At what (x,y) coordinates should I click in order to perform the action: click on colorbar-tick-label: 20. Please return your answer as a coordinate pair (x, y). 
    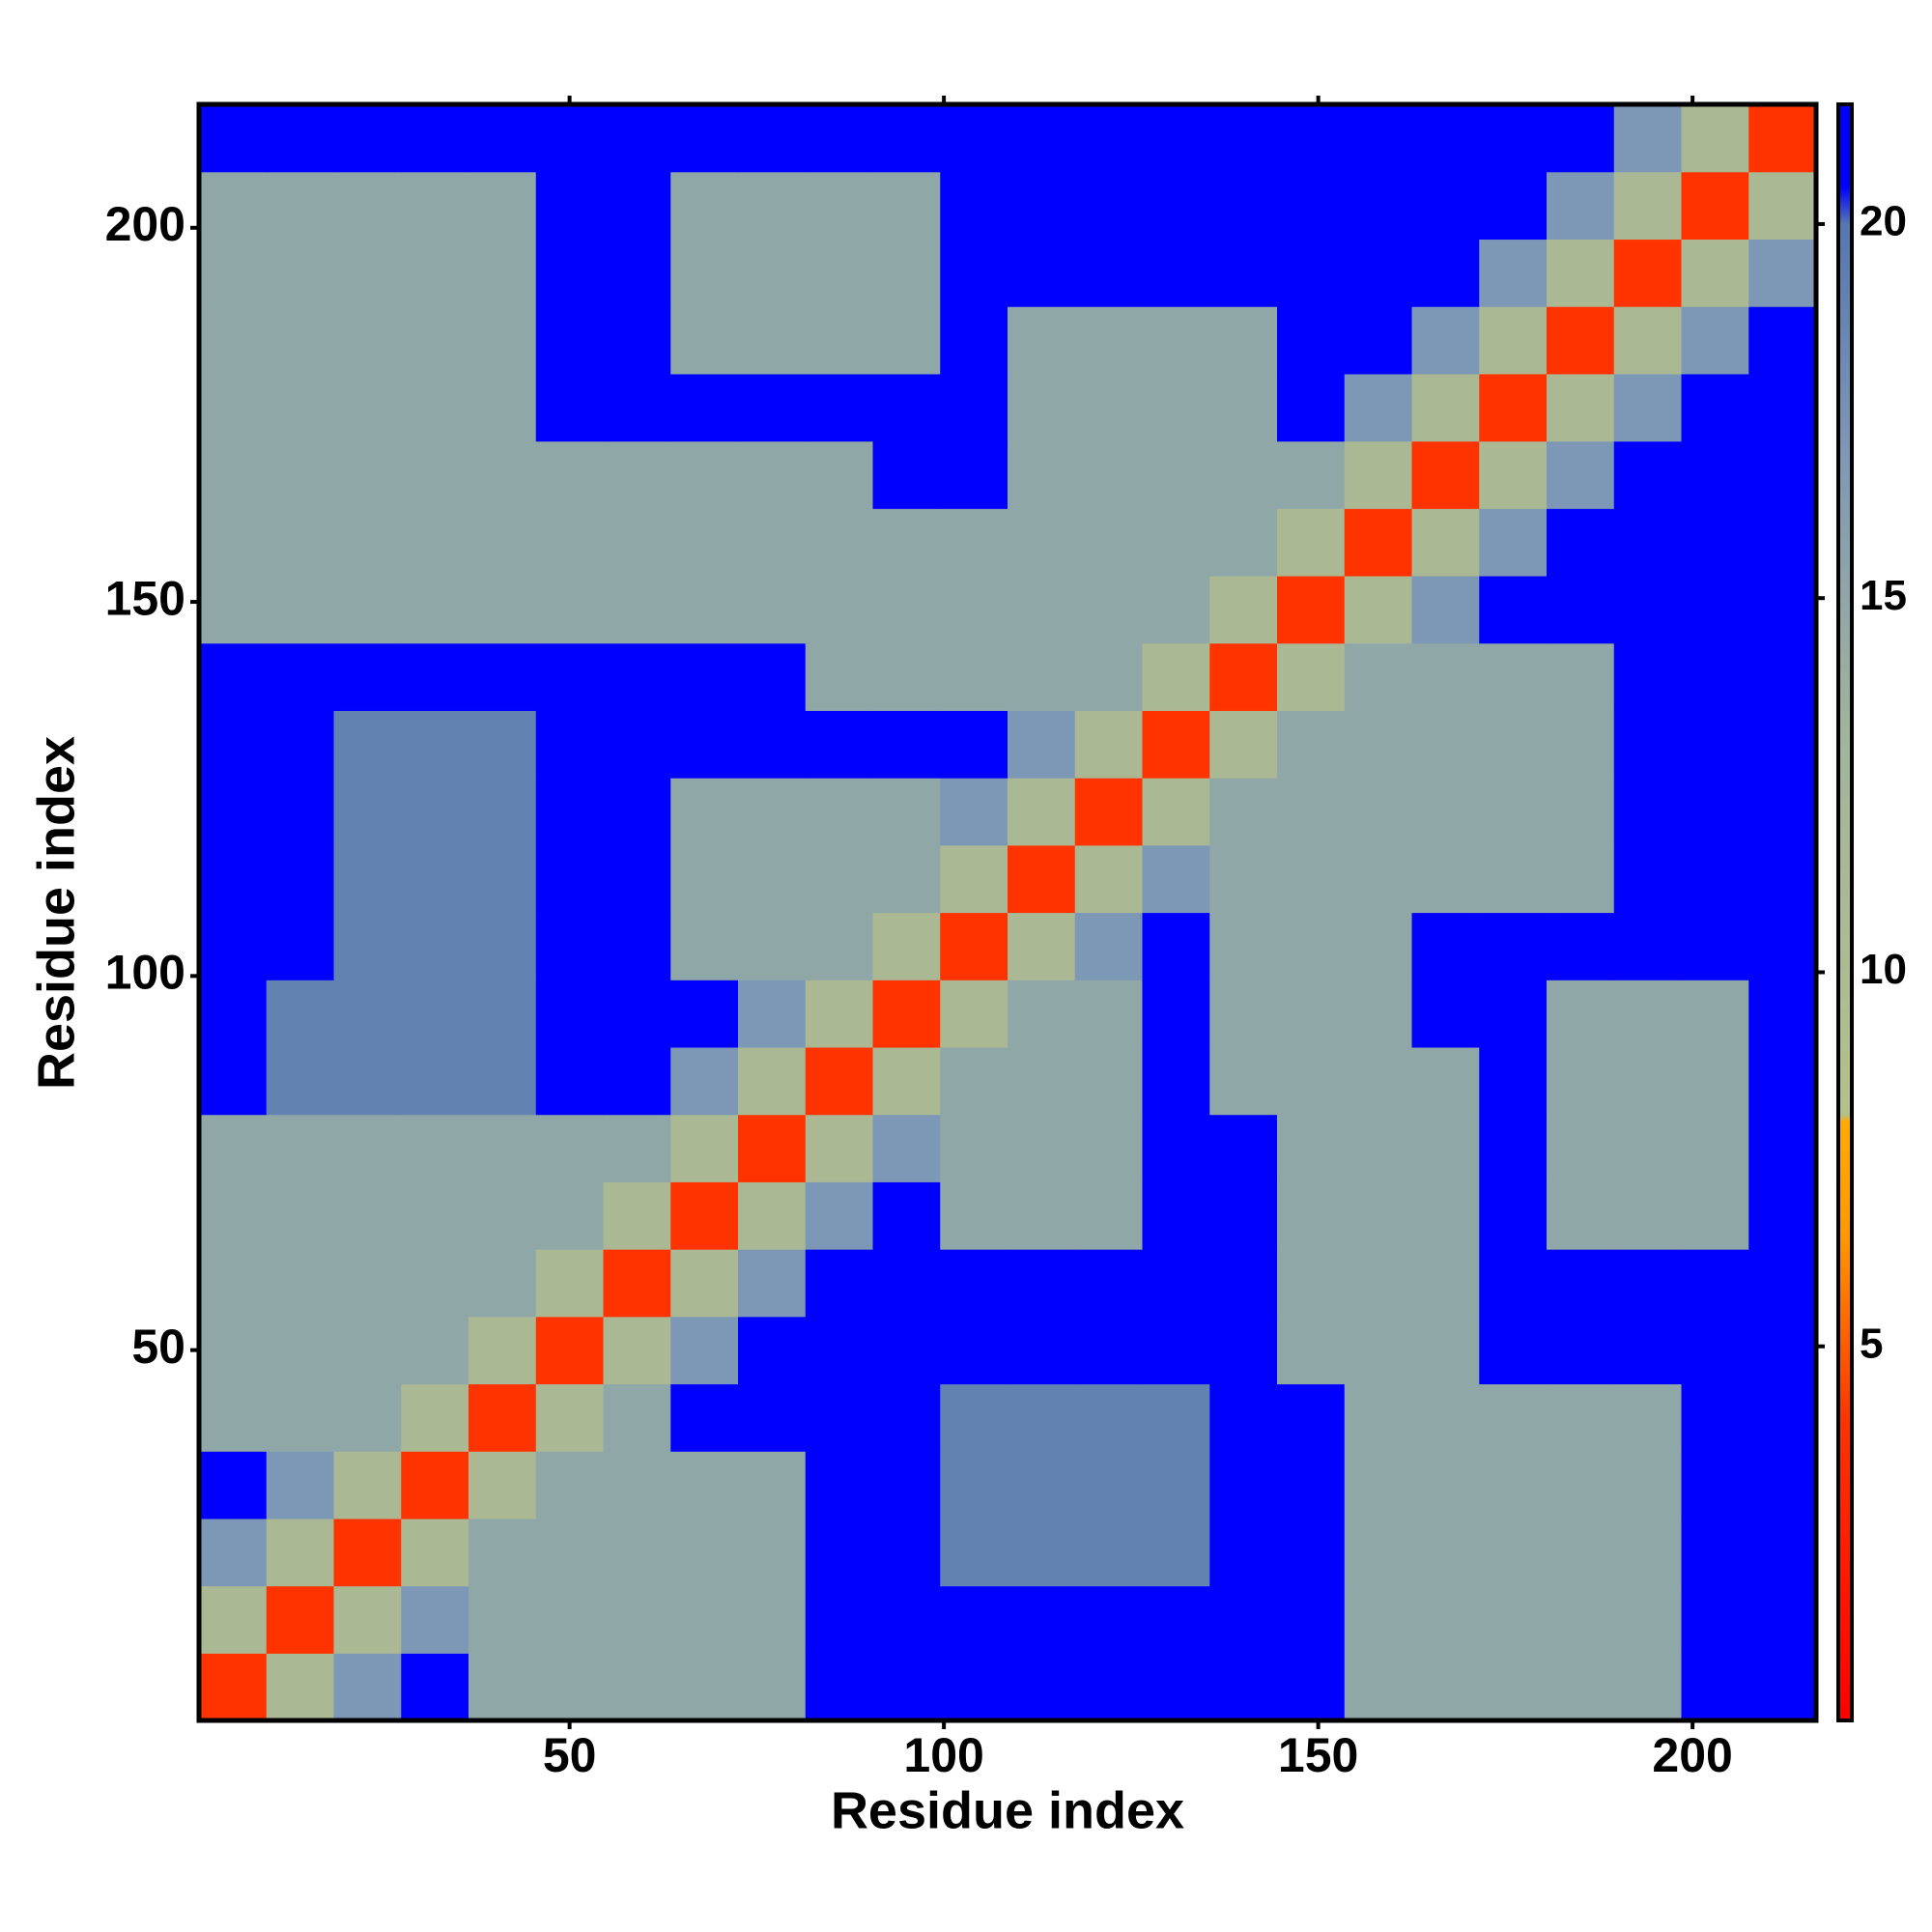
    Looking at the image, I should click on (1883, 221).